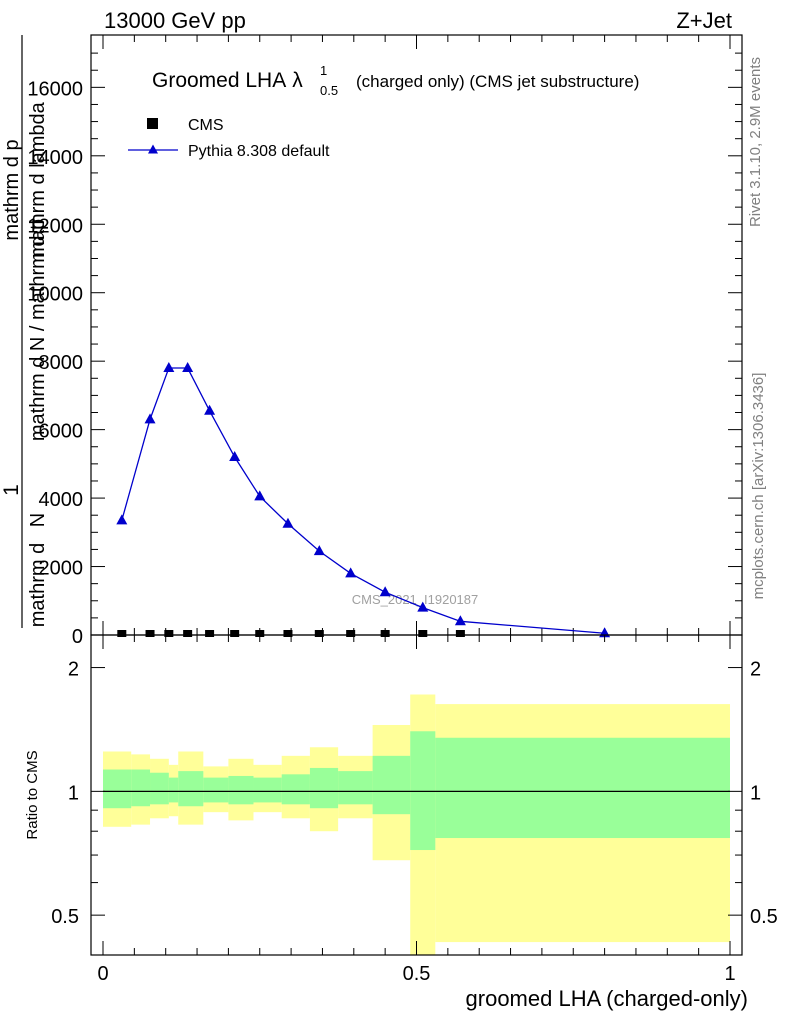 Image resolution: width=786 pixels, height=1024 pixels. I want to click on main-y-tick-label: 12000, so click(55, 226).